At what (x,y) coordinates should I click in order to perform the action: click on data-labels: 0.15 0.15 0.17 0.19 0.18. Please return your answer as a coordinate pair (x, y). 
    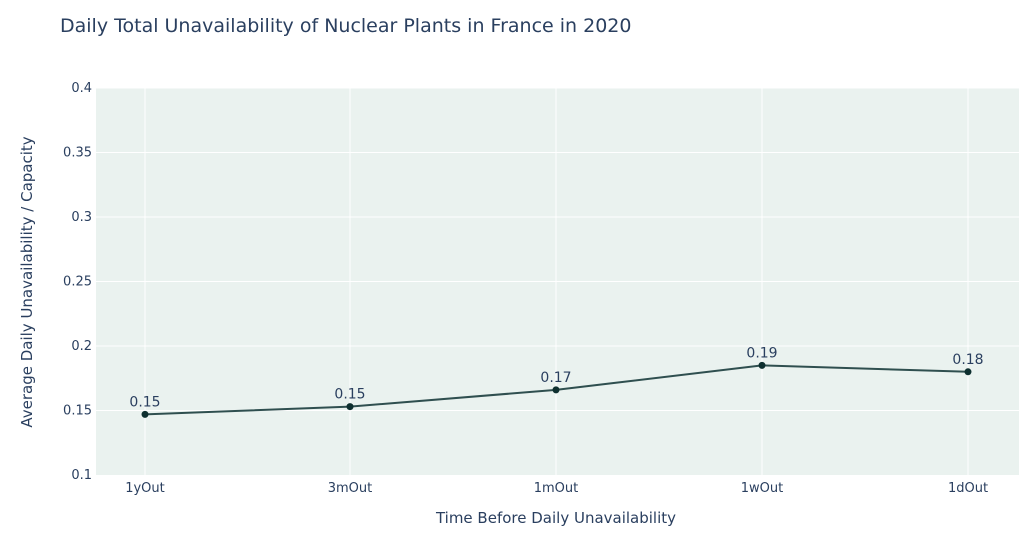
    Looking at the image, I should click on (556, 377).